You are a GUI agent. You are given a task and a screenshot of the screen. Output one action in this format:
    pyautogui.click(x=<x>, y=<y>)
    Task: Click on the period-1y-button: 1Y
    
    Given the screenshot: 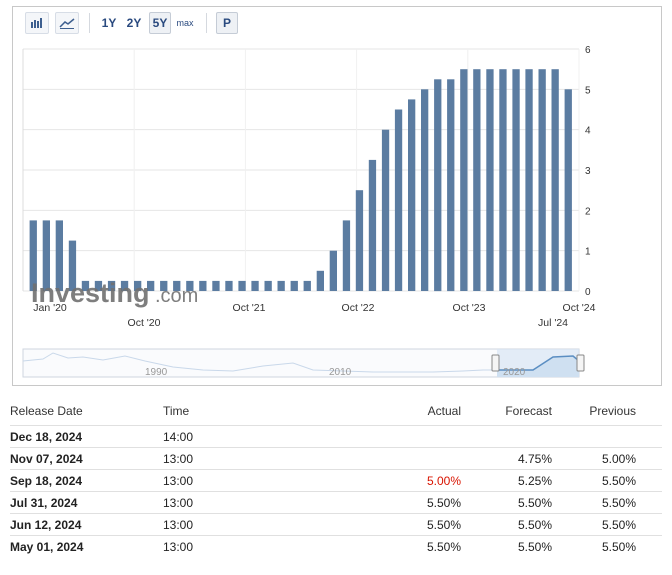 What is the action you would take?
    pyautogui.click(x=109, y=23)
    